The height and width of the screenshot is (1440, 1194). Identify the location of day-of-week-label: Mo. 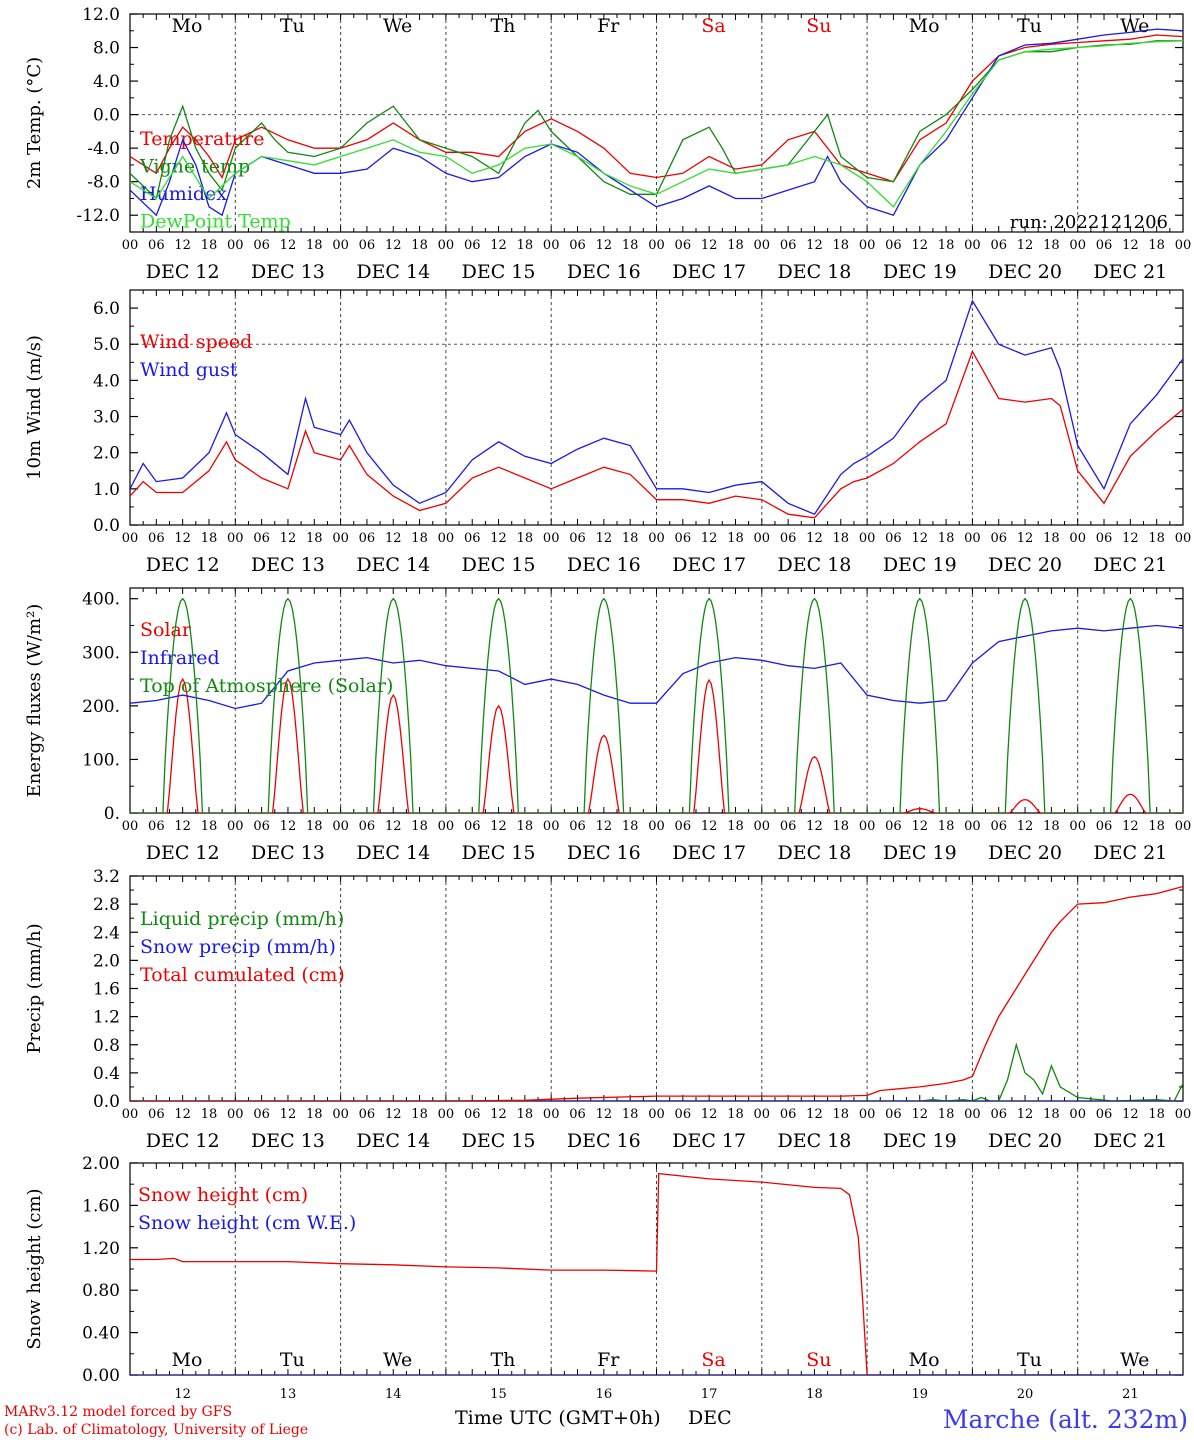
(187, 1360).